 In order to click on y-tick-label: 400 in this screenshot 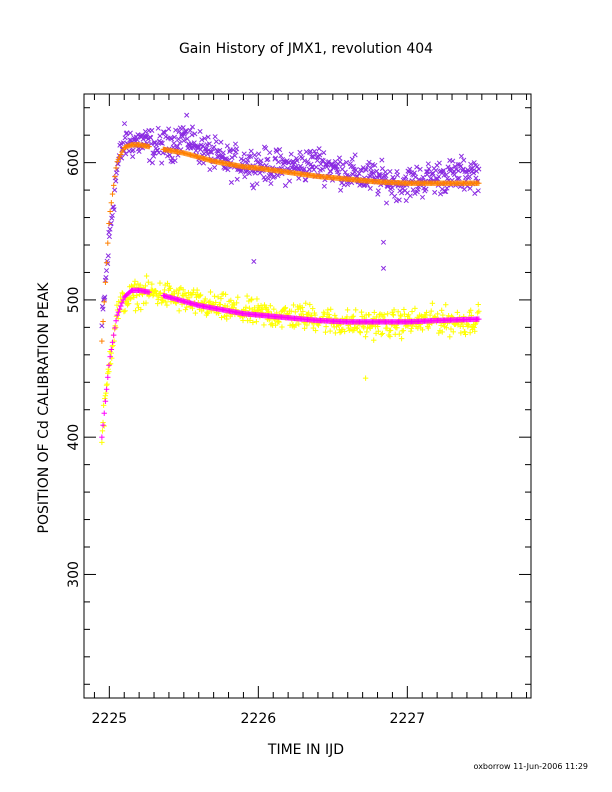, I will do `click(74, 437)`.